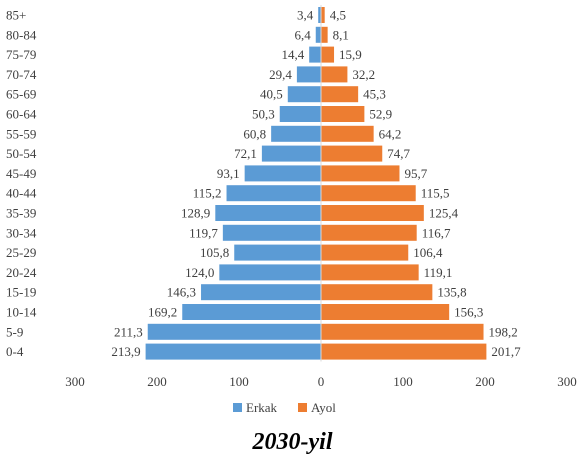  Describe the element at coordinates (428, 252) in the screenshot. I see `value-label-ayol-25-29: 106,4` at that location.